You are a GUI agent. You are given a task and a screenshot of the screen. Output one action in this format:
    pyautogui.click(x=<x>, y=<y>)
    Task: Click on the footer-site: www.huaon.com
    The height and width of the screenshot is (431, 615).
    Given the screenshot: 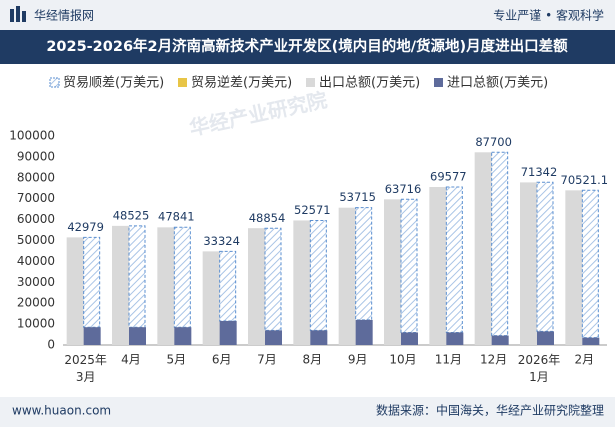 What is the action you would take?
    pyautogui.click(x=61, y=411)
    